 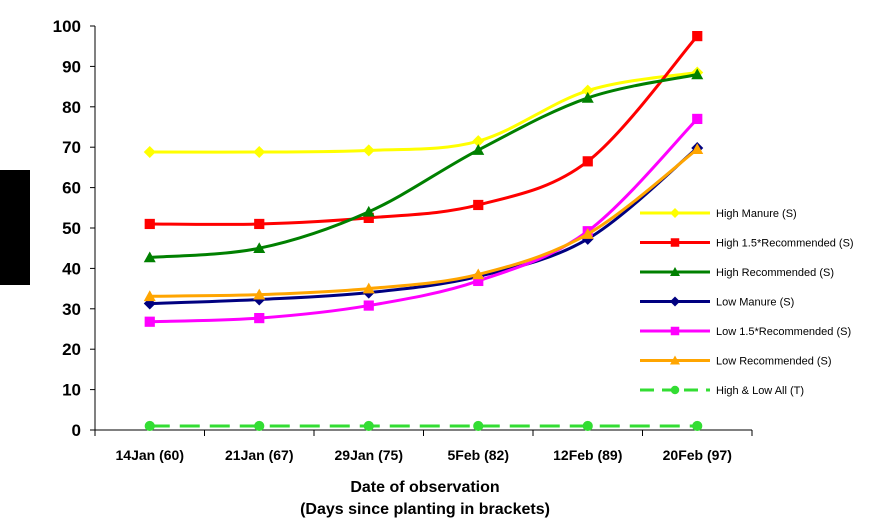 What do you see at coordinates (785, 244) in the screenshot?
I see `legend-label: High 1.5*Recommended (S)` at bounding box center [785, 244].